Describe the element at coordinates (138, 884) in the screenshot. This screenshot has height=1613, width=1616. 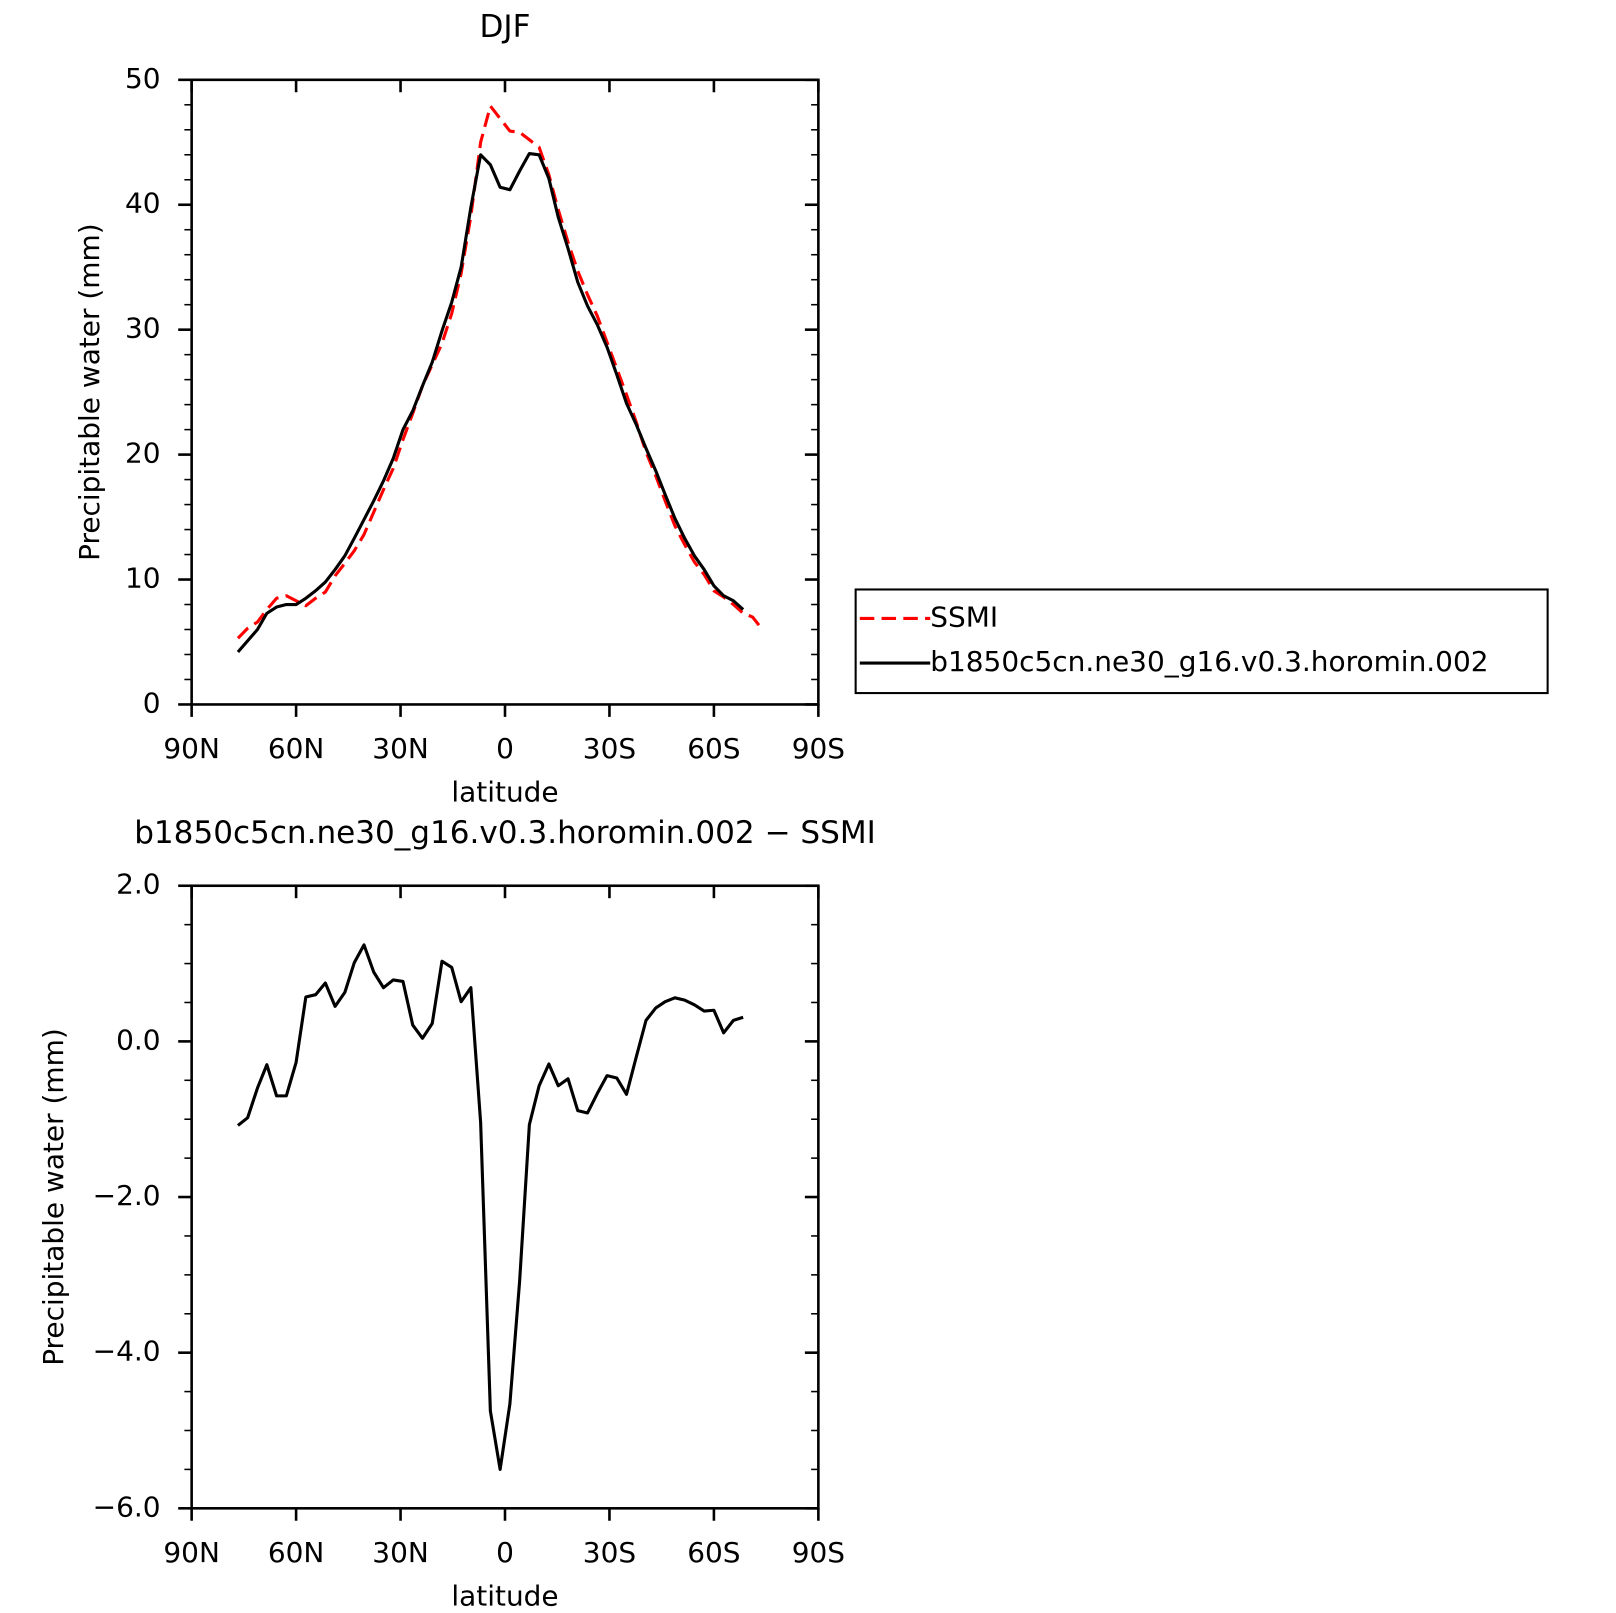
I see `y-tick-label: 2.0` at that location.